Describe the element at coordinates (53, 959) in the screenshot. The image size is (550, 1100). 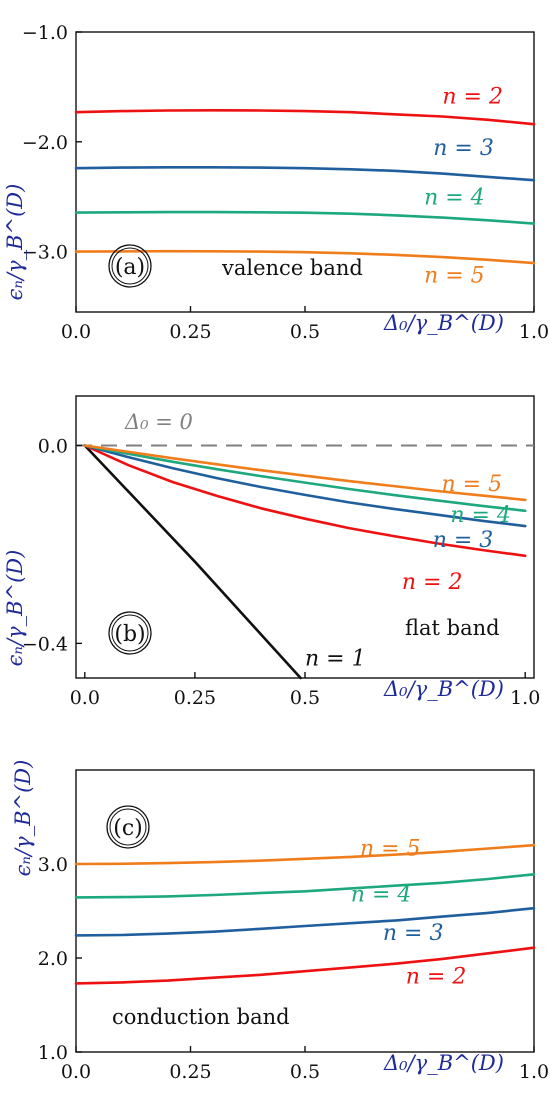
I see `y-tick-label: 2.0` at that location.